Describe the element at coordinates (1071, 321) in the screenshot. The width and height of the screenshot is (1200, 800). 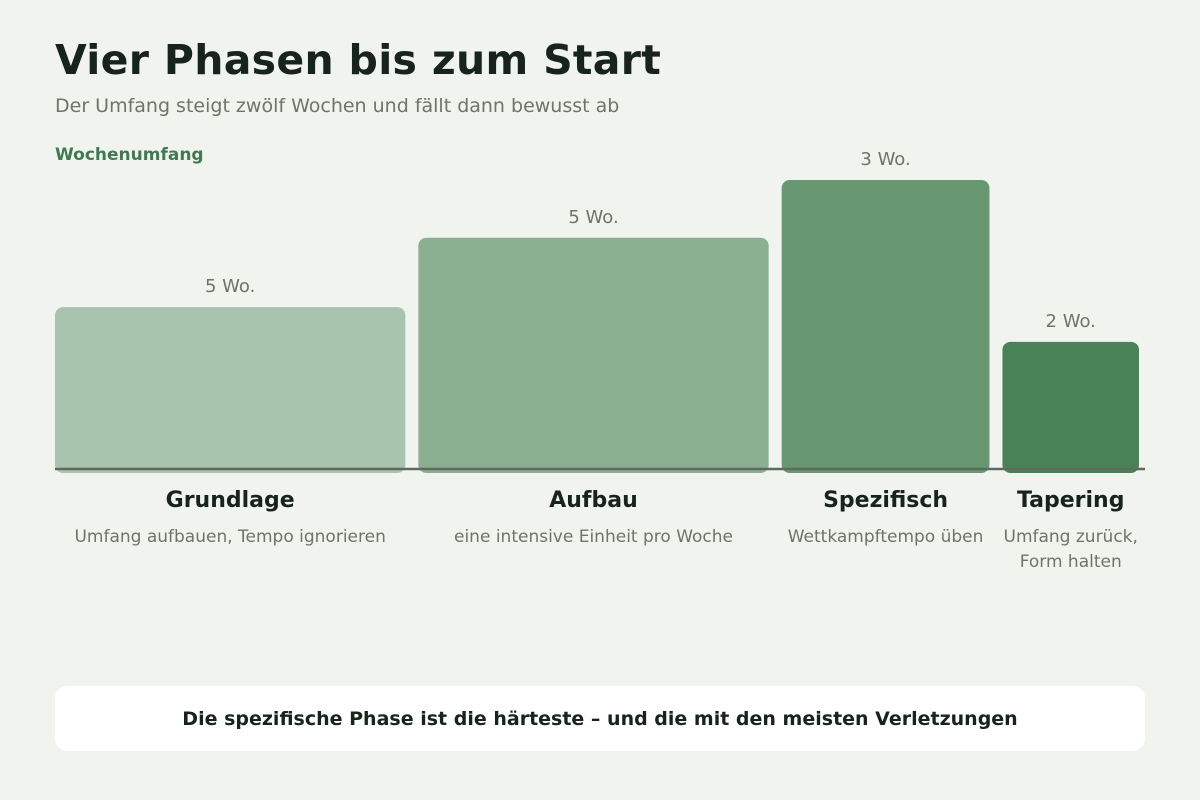
I see `bar-duration-label: 2 Wo.` at that location.